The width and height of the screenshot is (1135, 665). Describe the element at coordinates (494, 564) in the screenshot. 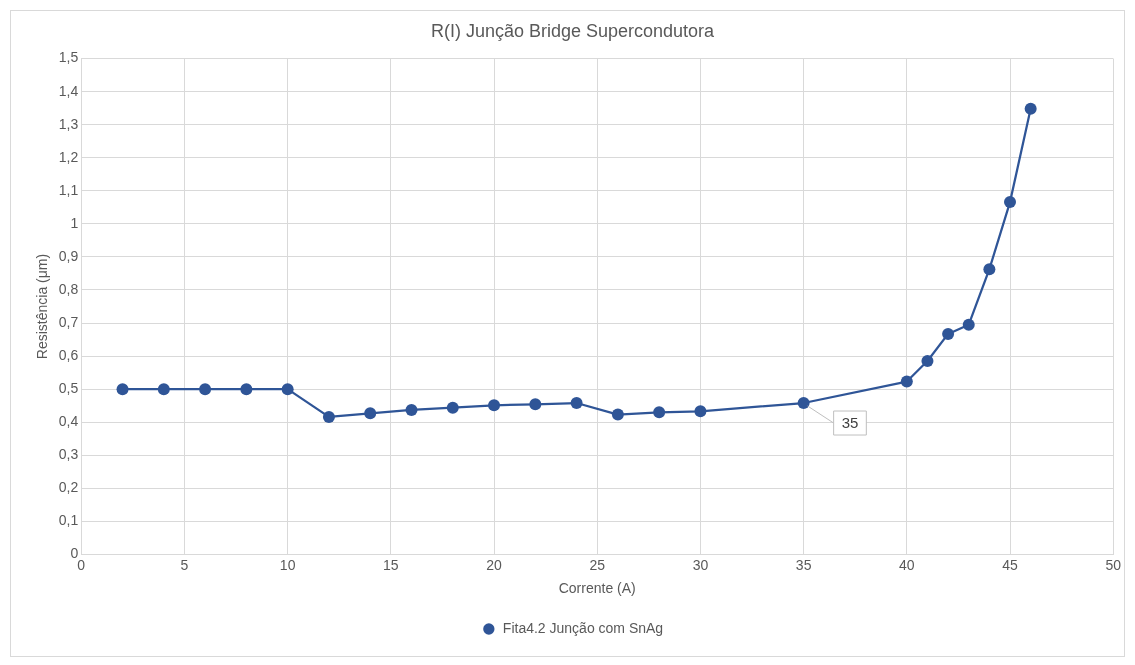

I see `x-tick-label: 20` at that location.